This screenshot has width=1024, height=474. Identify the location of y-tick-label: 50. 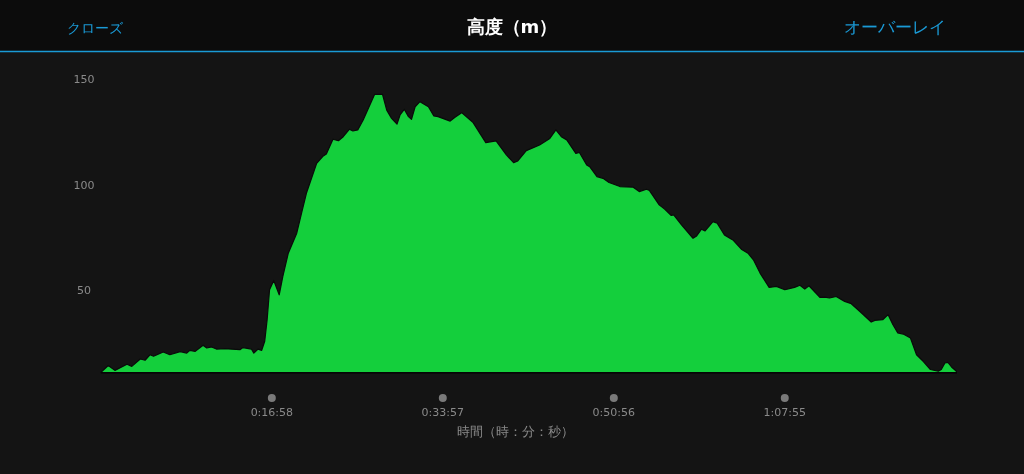
(84, 291).